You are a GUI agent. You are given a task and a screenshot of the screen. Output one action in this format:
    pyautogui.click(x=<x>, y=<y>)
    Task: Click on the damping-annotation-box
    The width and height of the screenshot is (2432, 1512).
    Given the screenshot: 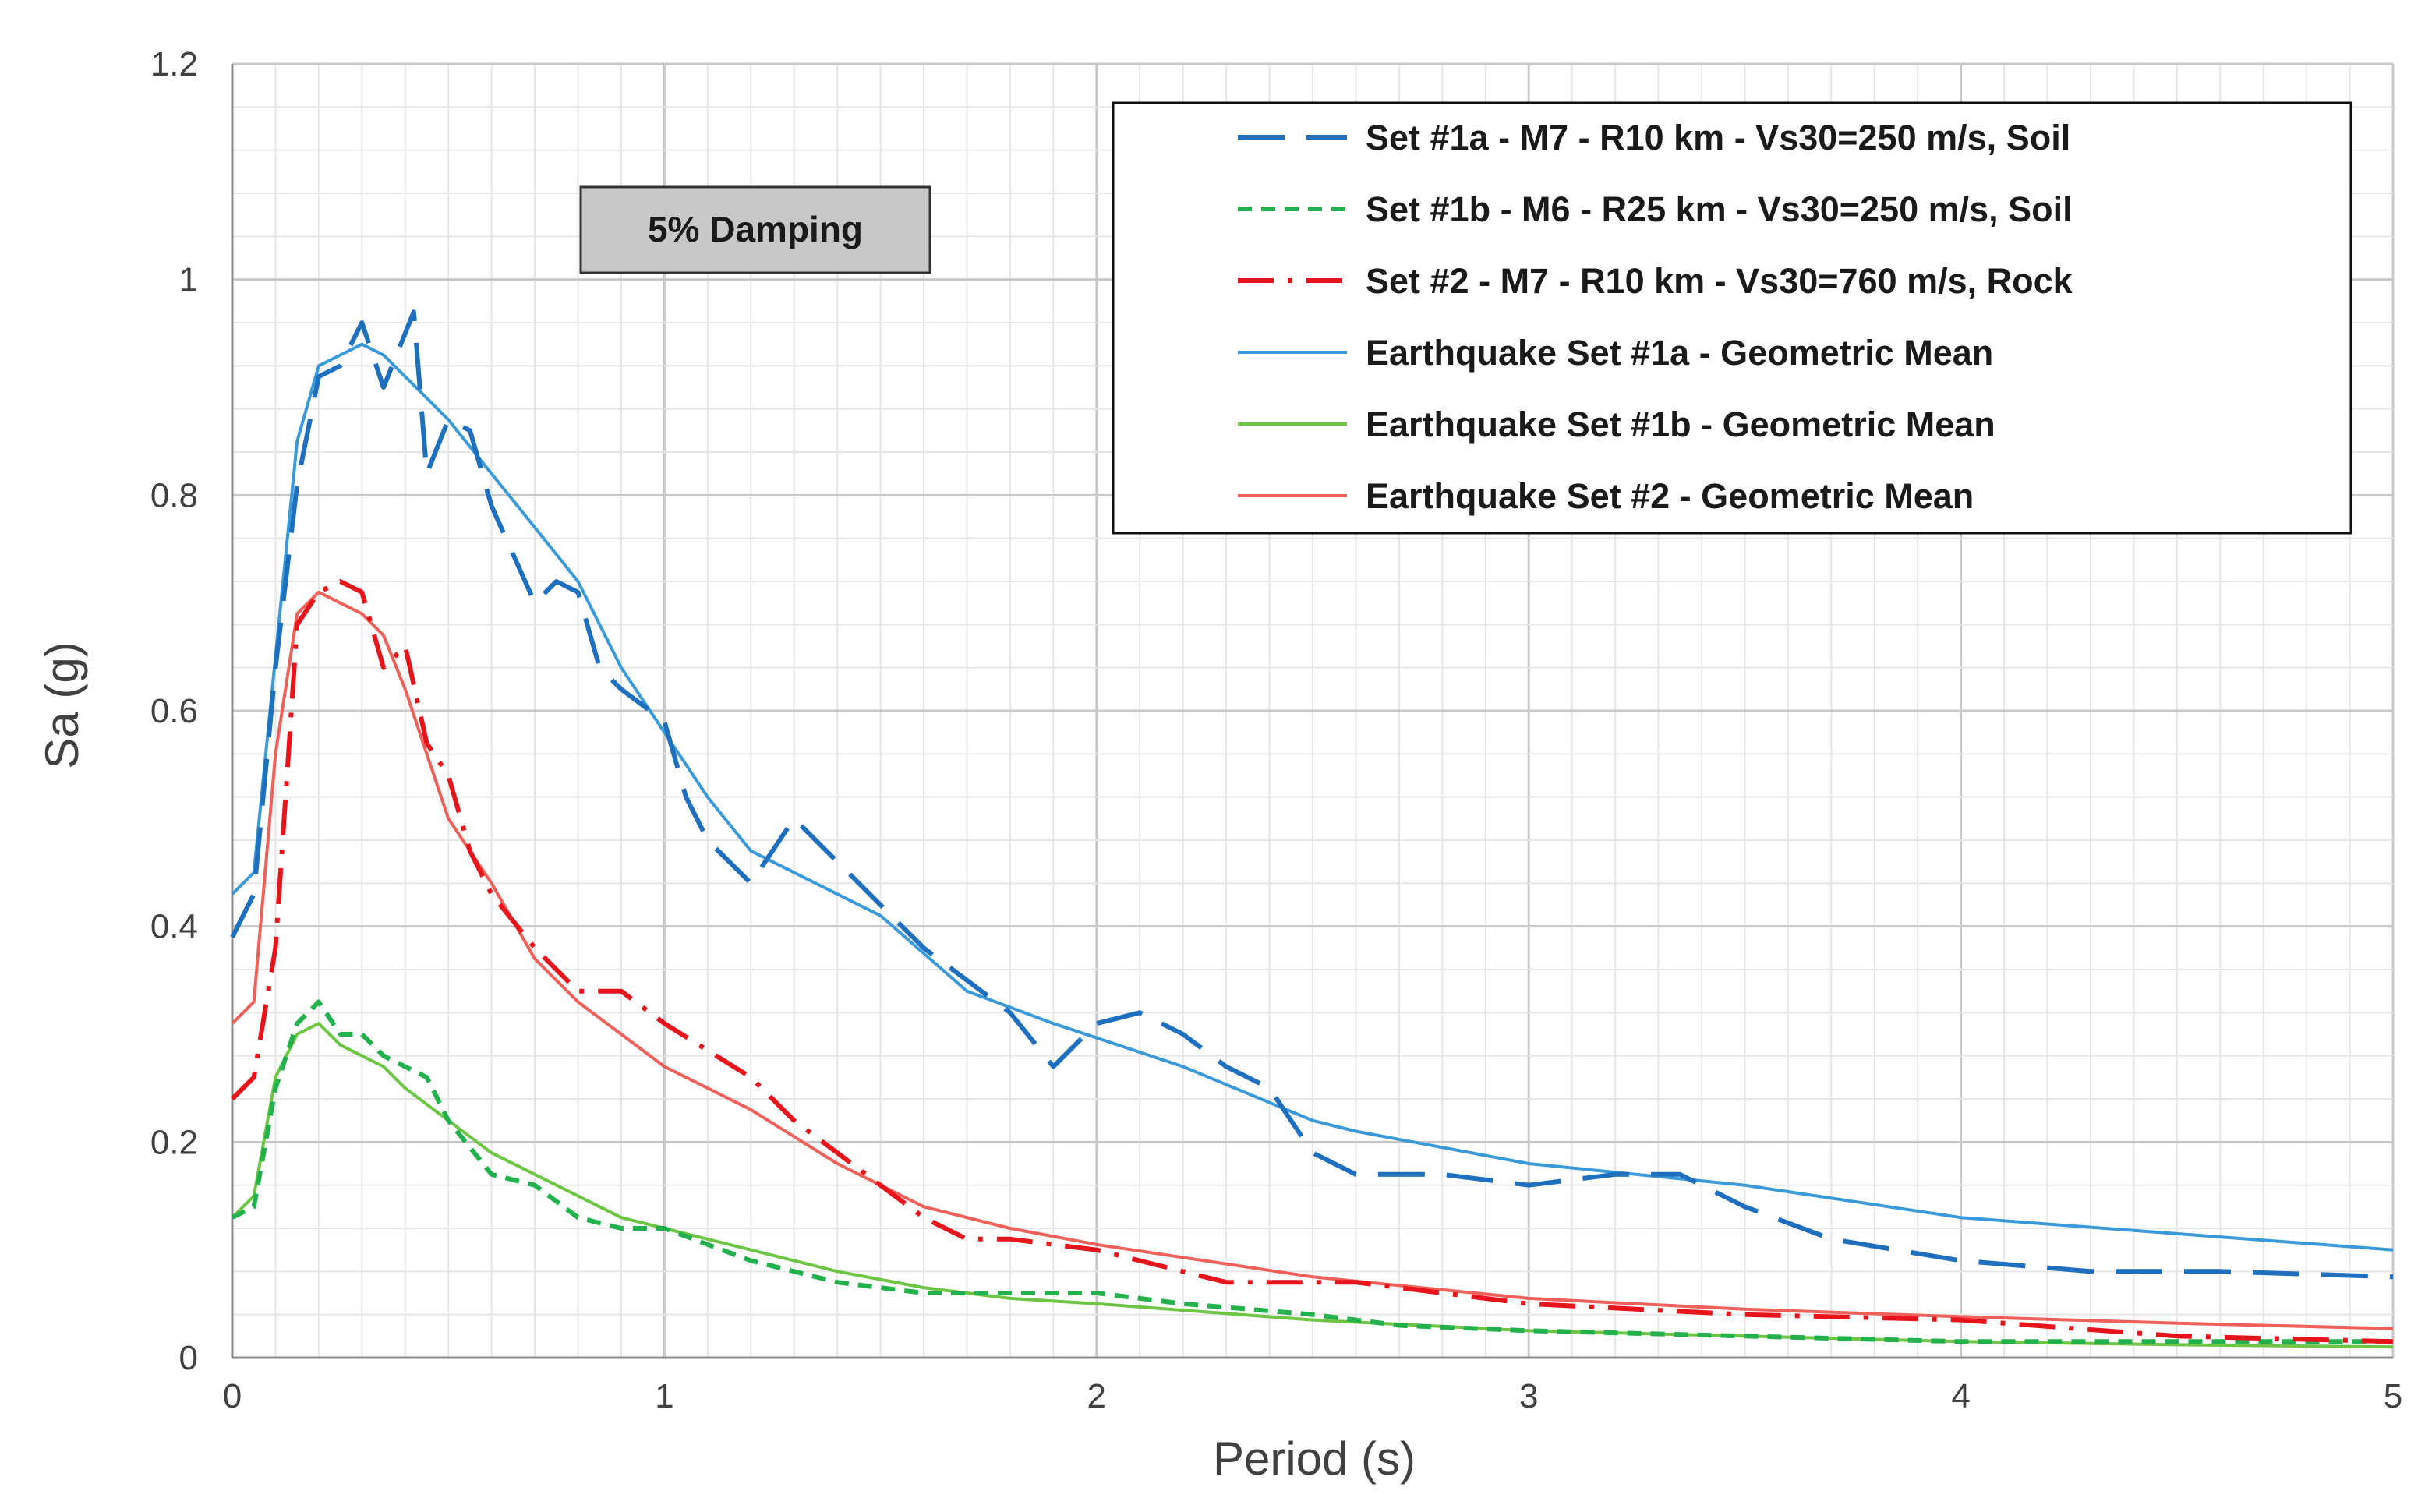 What is the action you would take?
    pyautogui.click(x=755, y=229)
    